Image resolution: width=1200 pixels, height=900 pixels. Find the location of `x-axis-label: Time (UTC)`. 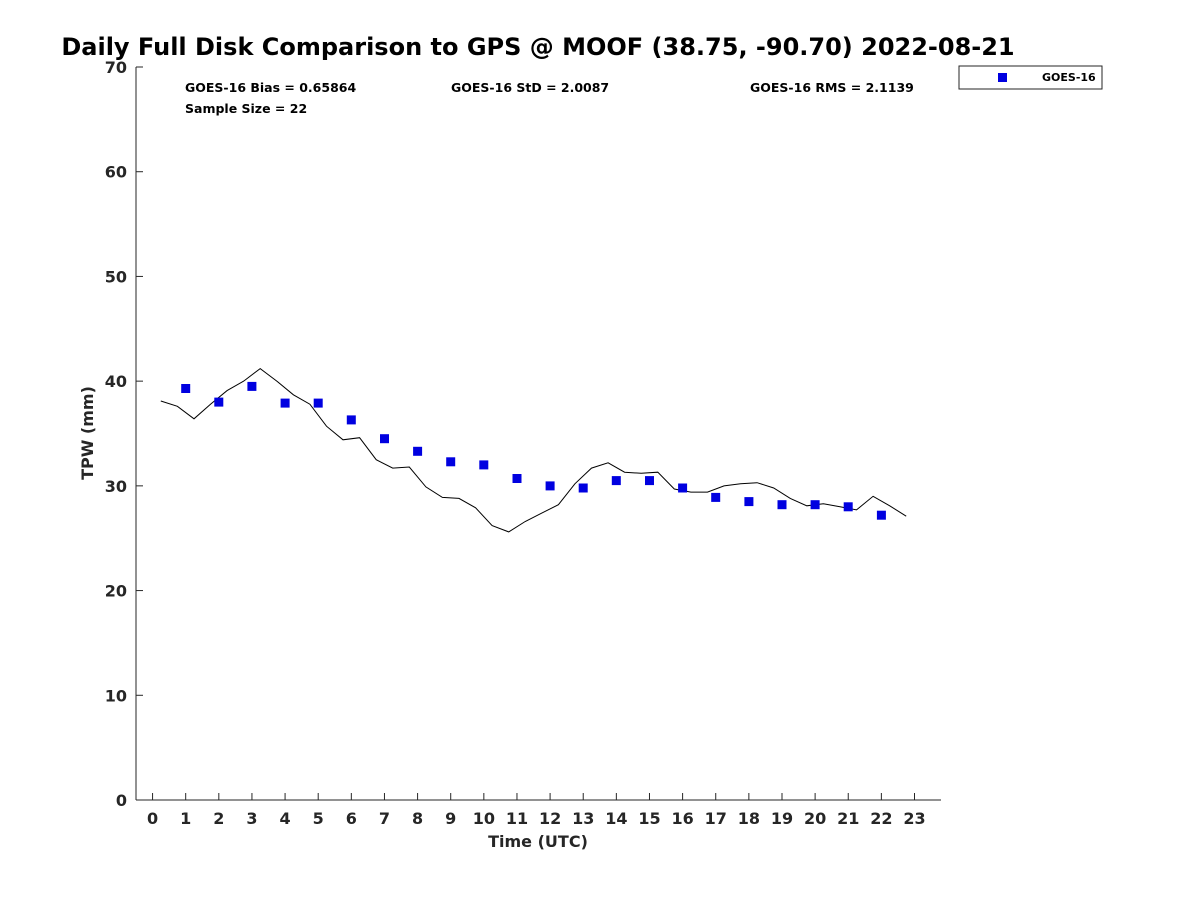

x-axis-label: Time (UTC) is located at coordinates (538, 841).